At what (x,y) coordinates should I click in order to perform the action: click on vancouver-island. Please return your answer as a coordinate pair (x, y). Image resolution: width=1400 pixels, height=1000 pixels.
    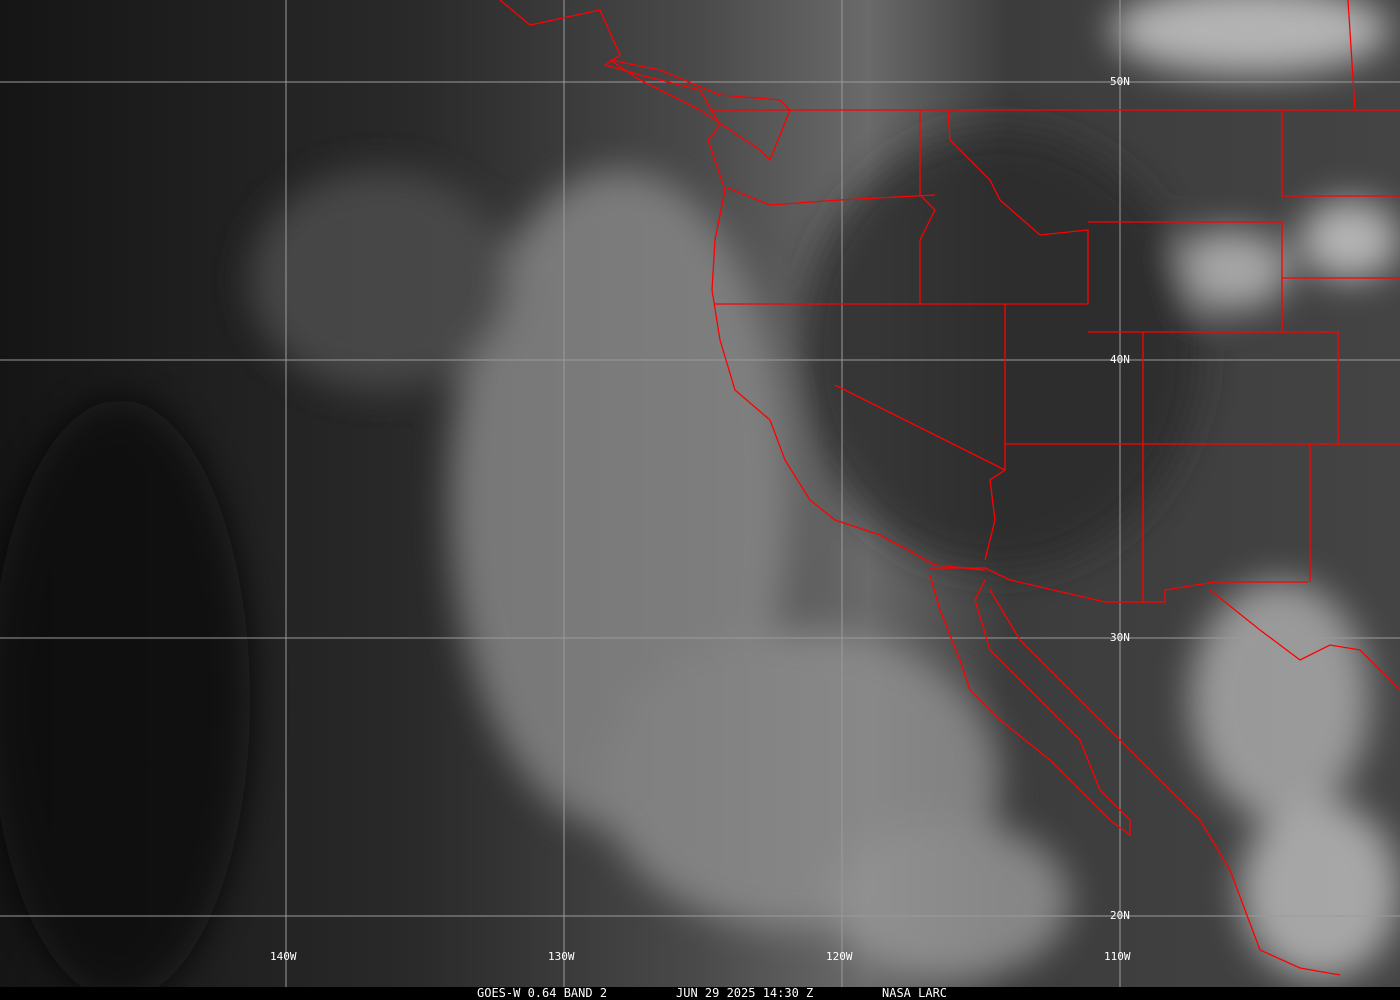
    Looking at the image, I should click on (700, 110).